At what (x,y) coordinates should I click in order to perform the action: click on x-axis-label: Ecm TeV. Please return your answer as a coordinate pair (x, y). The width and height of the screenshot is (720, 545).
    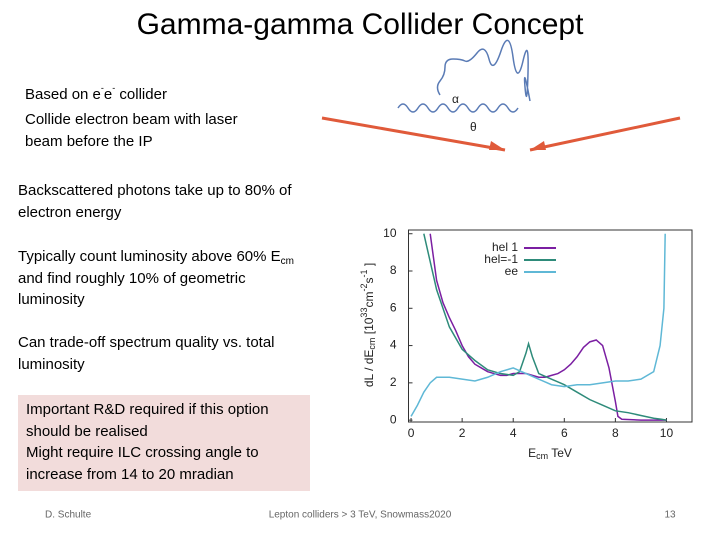
    Looking at the image, I should click on (550, 453).